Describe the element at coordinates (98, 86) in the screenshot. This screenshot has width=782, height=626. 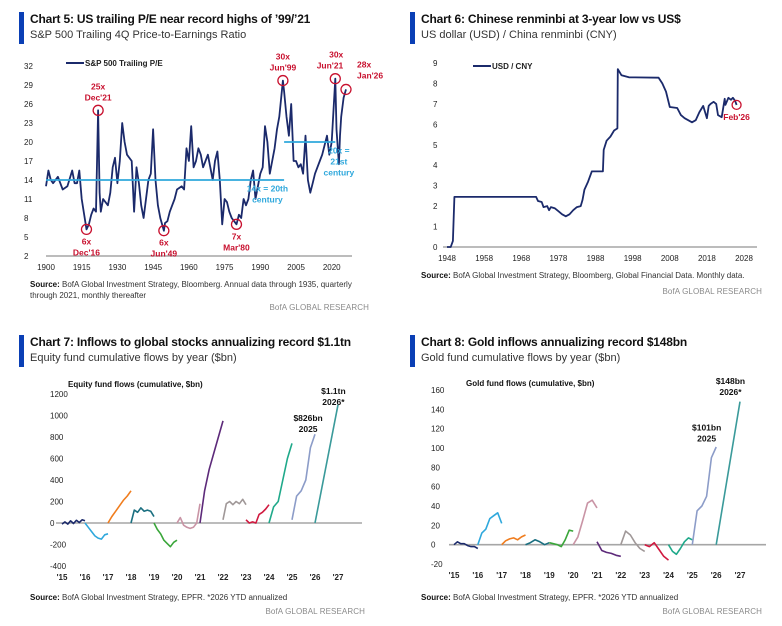
I see `annotation-label: 25x` at that location.